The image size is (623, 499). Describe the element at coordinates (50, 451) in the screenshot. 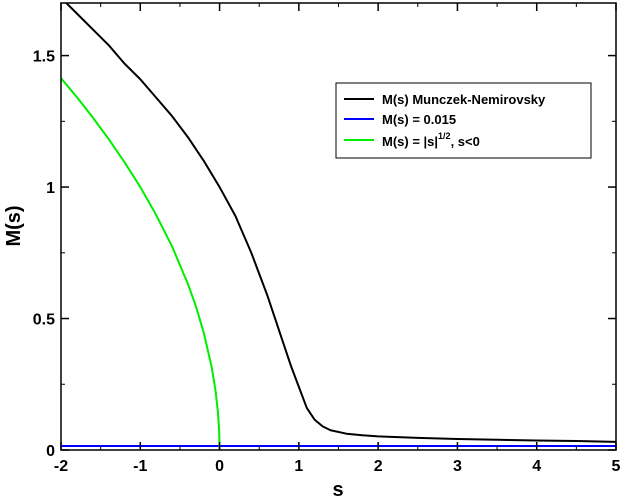

I see `y-tick-label: 0` at that location.